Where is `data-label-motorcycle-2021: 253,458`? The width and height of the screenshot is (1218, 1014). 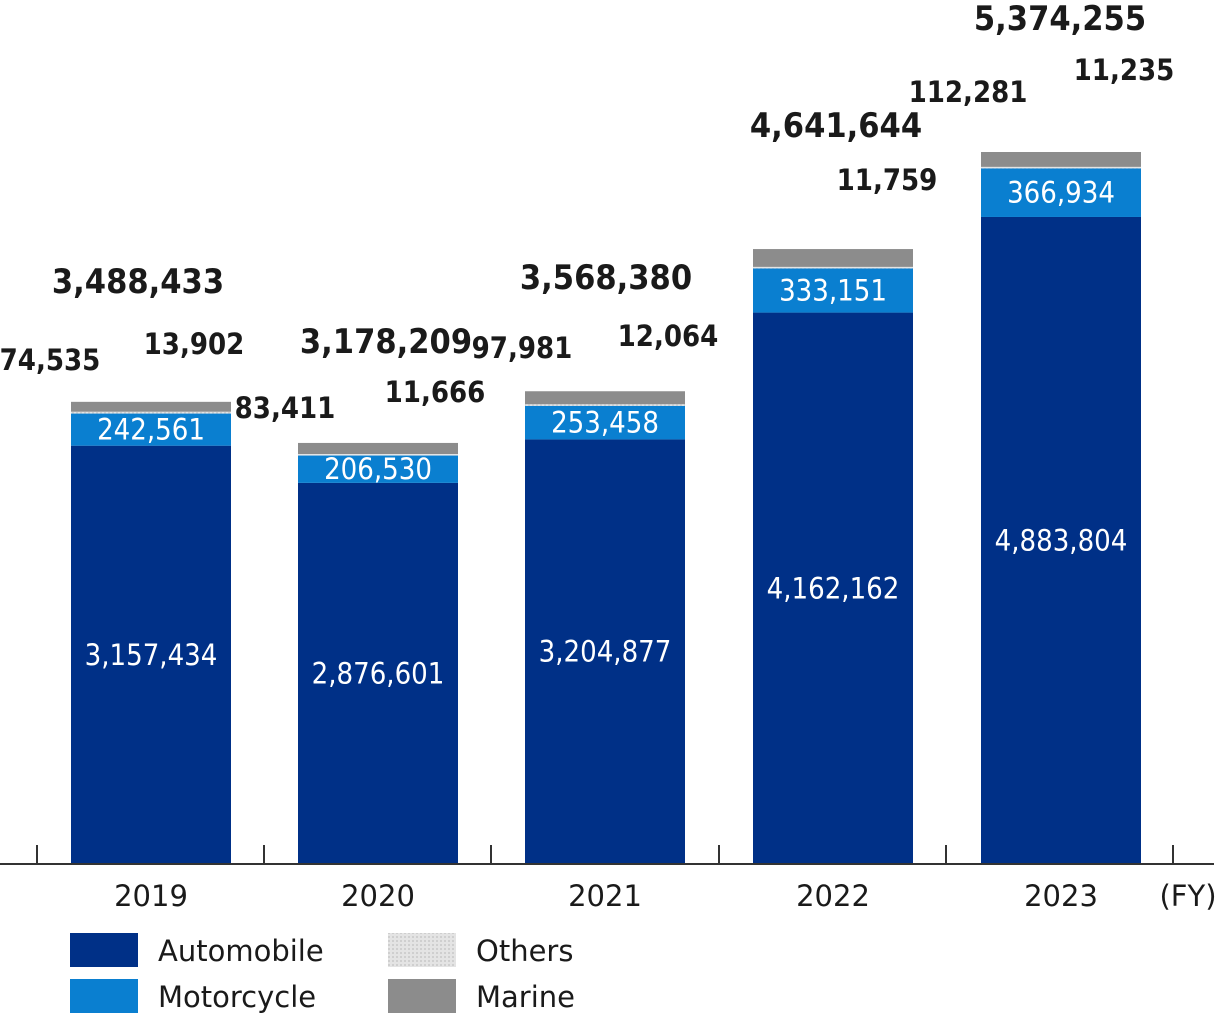 data-label-motorcycle-2021: 253,458 is located at coordinates (605, 423).